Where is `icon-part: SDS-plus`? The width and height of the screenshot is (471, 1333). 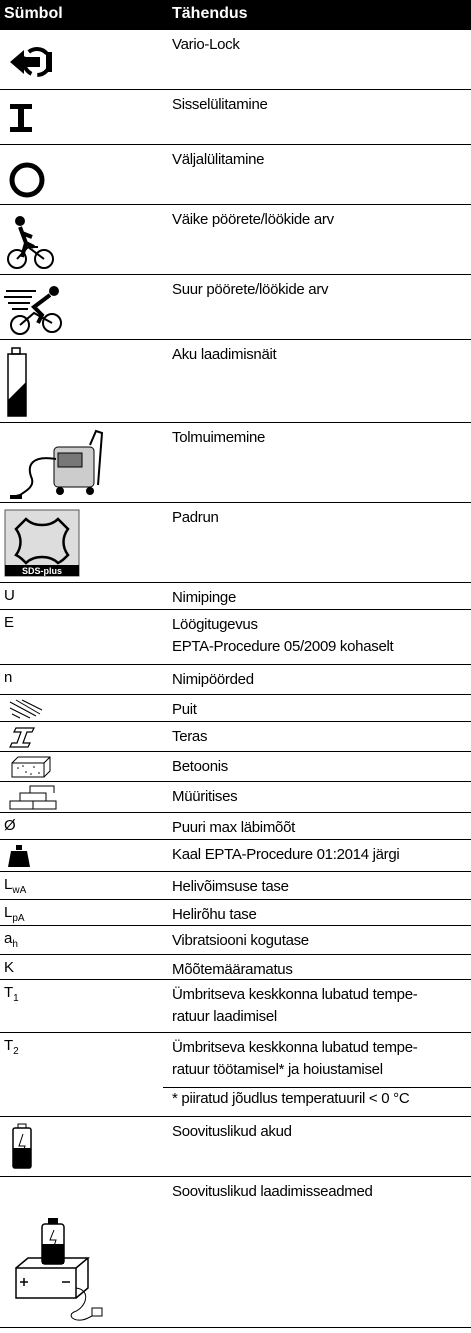
icon-part: SDS-plus is located at coordinates (42, 571).